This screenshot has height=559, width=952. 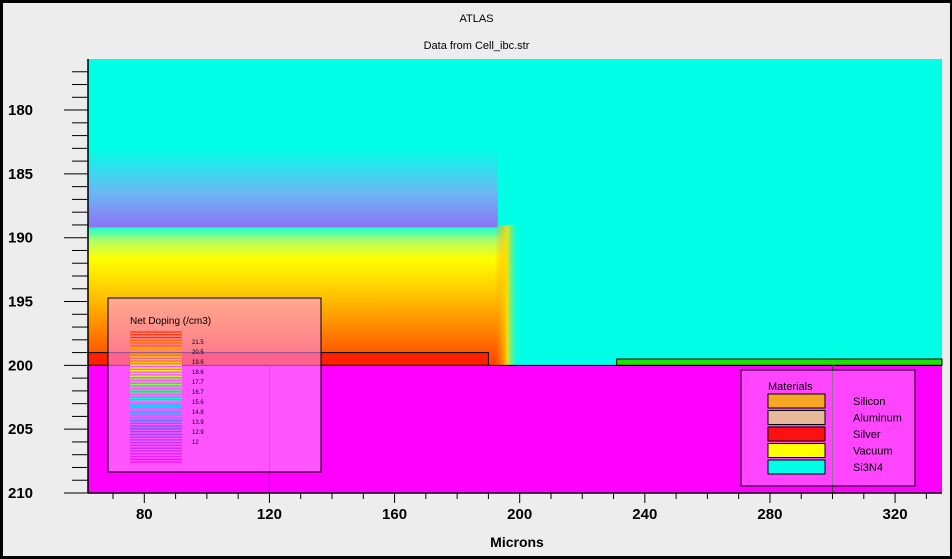 I want to click on material-label: Aluminum, so click(x=877, y=419).